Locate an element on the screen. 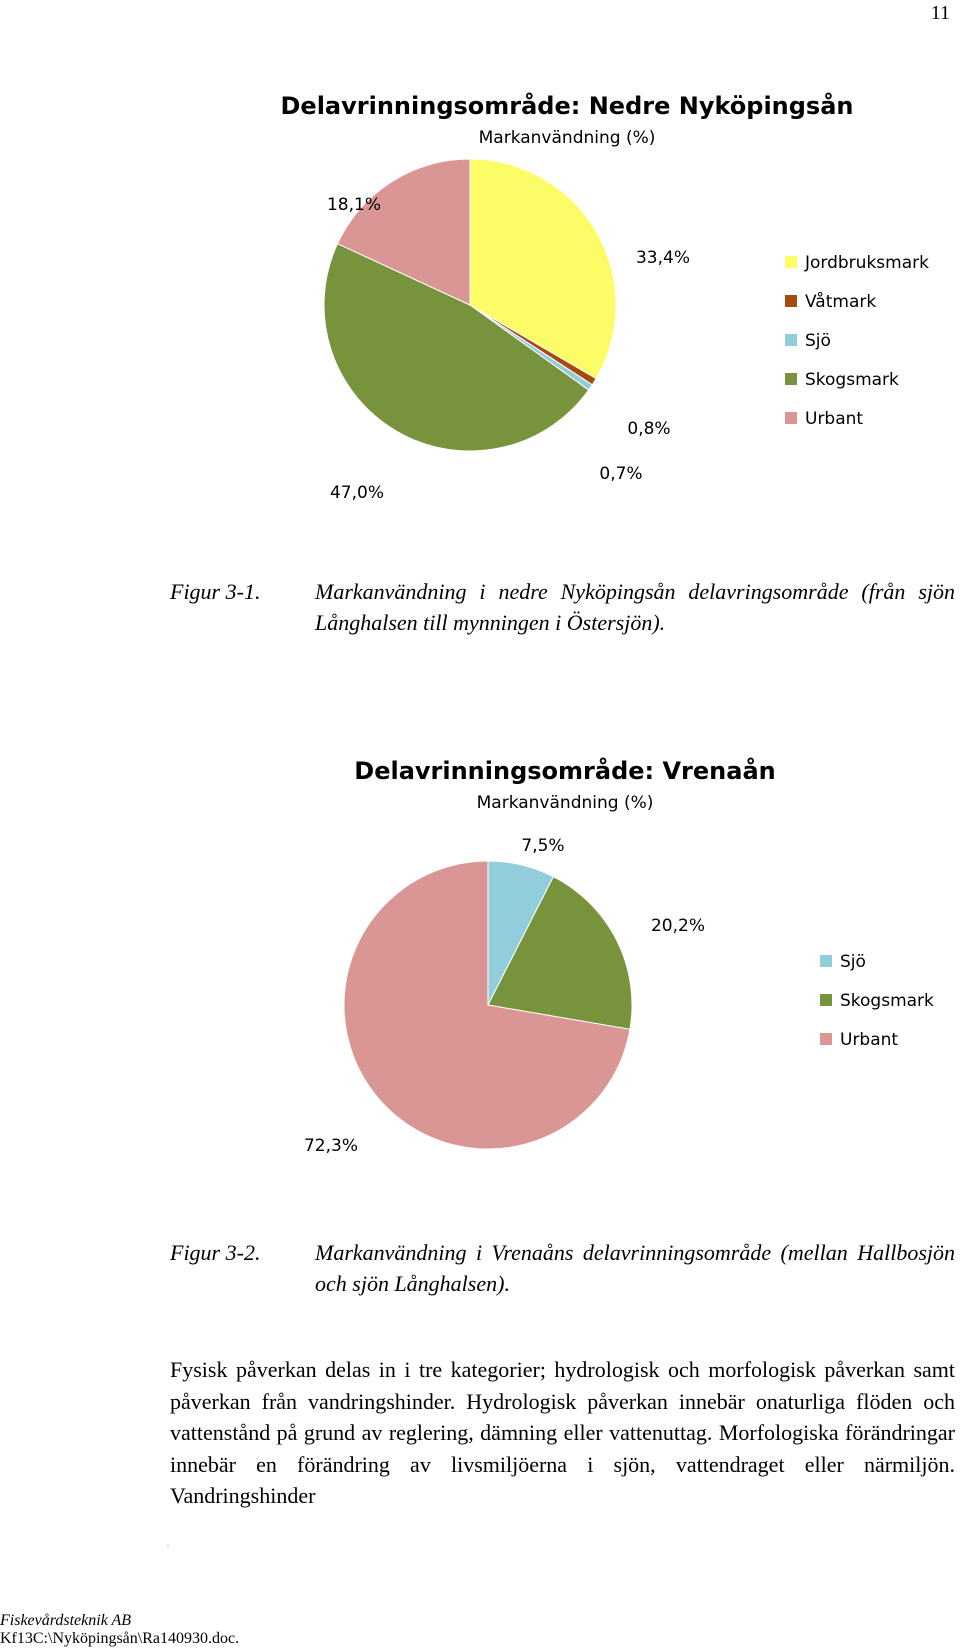 This screenshot has height=1648, width=960. footer-path: Kf13C:\Nyköpingsån\Ra140930.doc. is located at coordinates (120, 1638).